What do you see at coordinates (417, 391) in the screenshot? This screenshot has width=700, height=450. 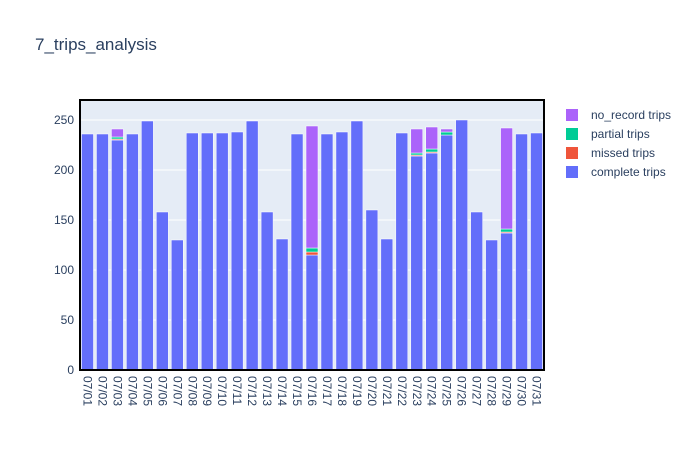 I see `x-tick-label: 07/23` at bounding box center [417, 391].